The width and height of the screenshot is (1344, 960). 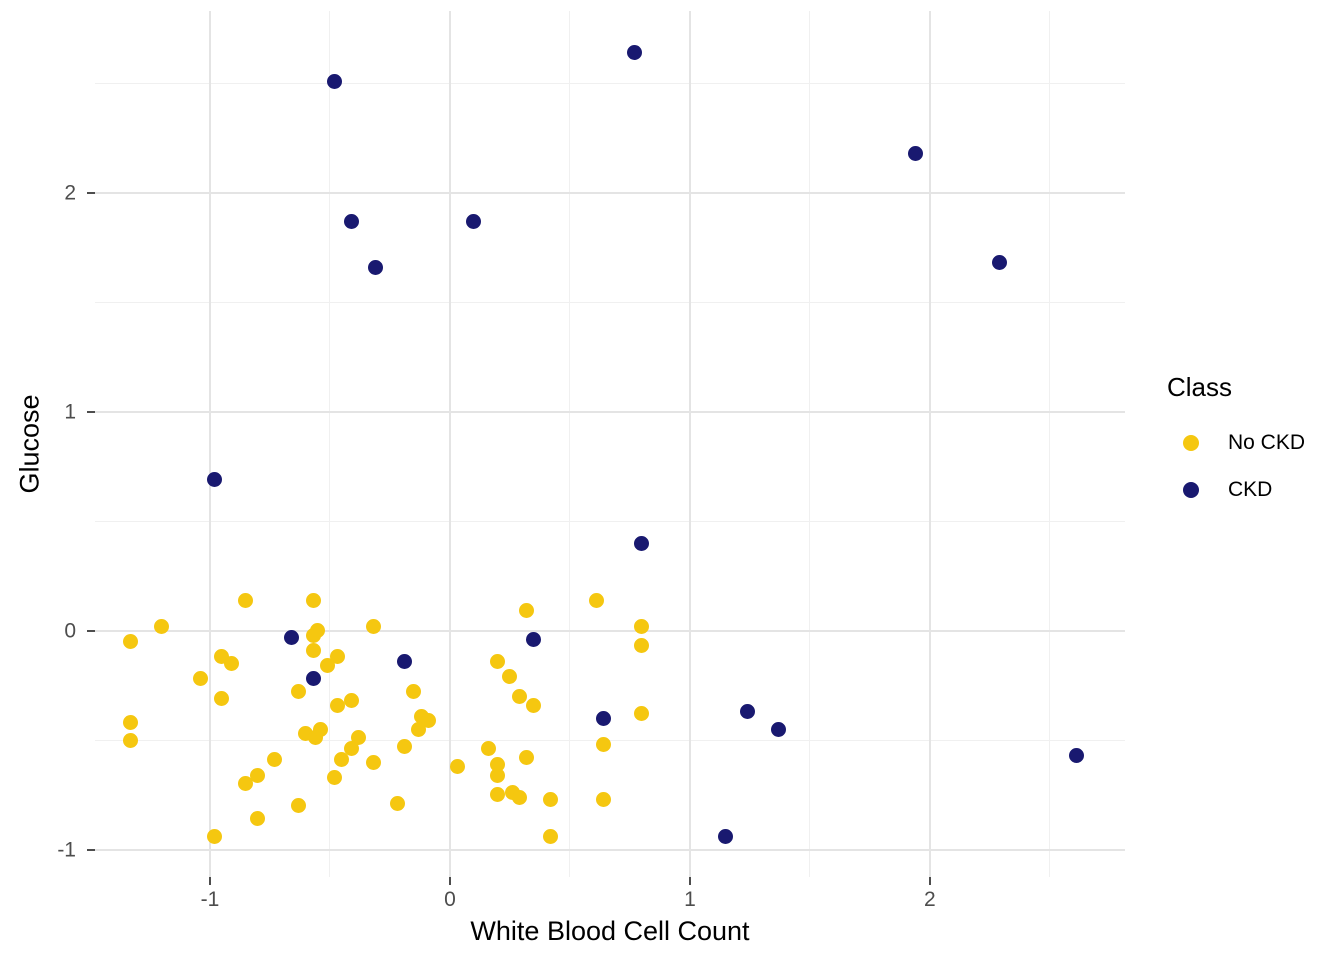 What do you see at coordinates (70, 193) in the screenshot?
I see `y-tick-label: 2` at bounding box center [70, 193].